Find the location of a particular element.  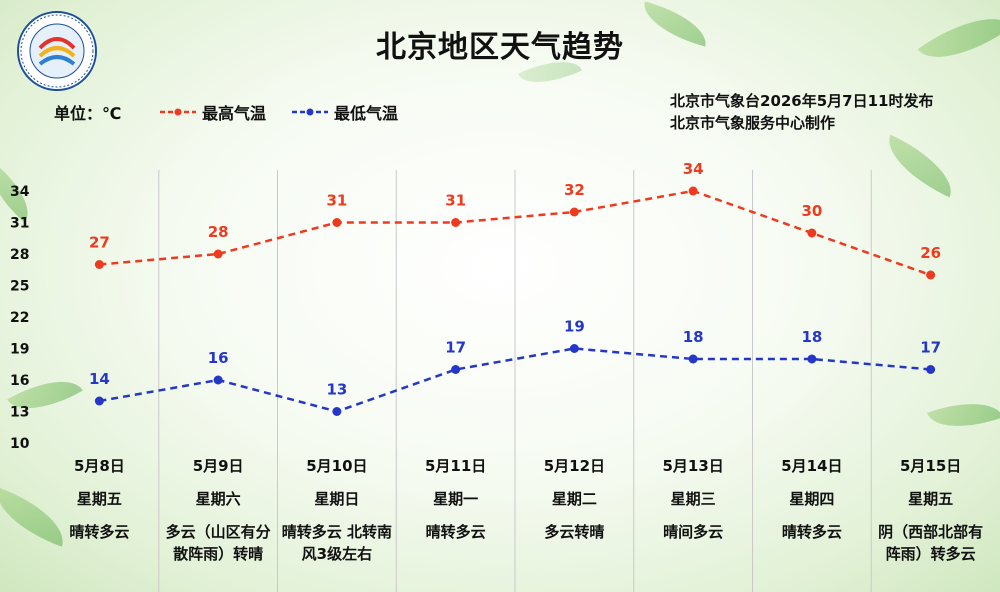

day-column: 5月12日星期二多云转晴 is located at coordinates (574, 520).